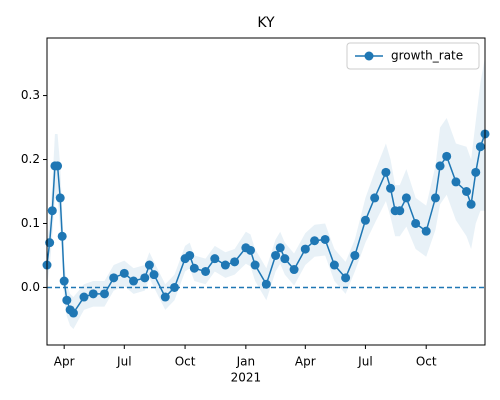  I want to click on y-tick-label: 0.0, so click(30, 287).